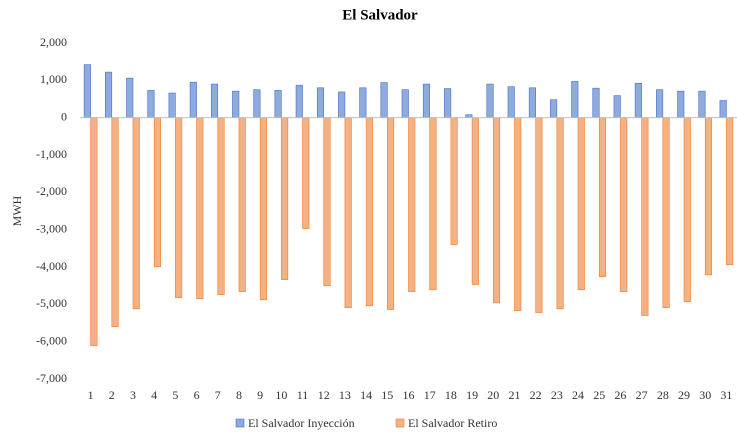 Image resolution: width=737 pixels, height=436 pixels. I want to click on x-tick-label: 3, so click(133, 395).